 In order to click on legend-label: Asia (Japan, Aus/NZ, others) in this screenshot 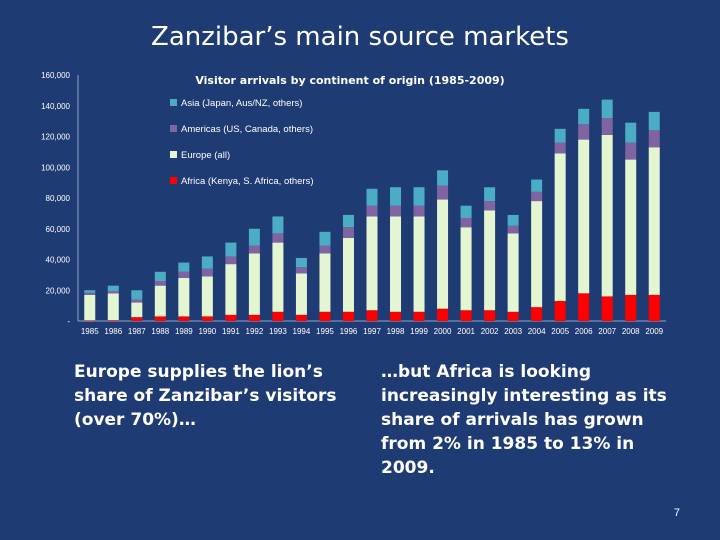, I will do `click(241, 103)`.